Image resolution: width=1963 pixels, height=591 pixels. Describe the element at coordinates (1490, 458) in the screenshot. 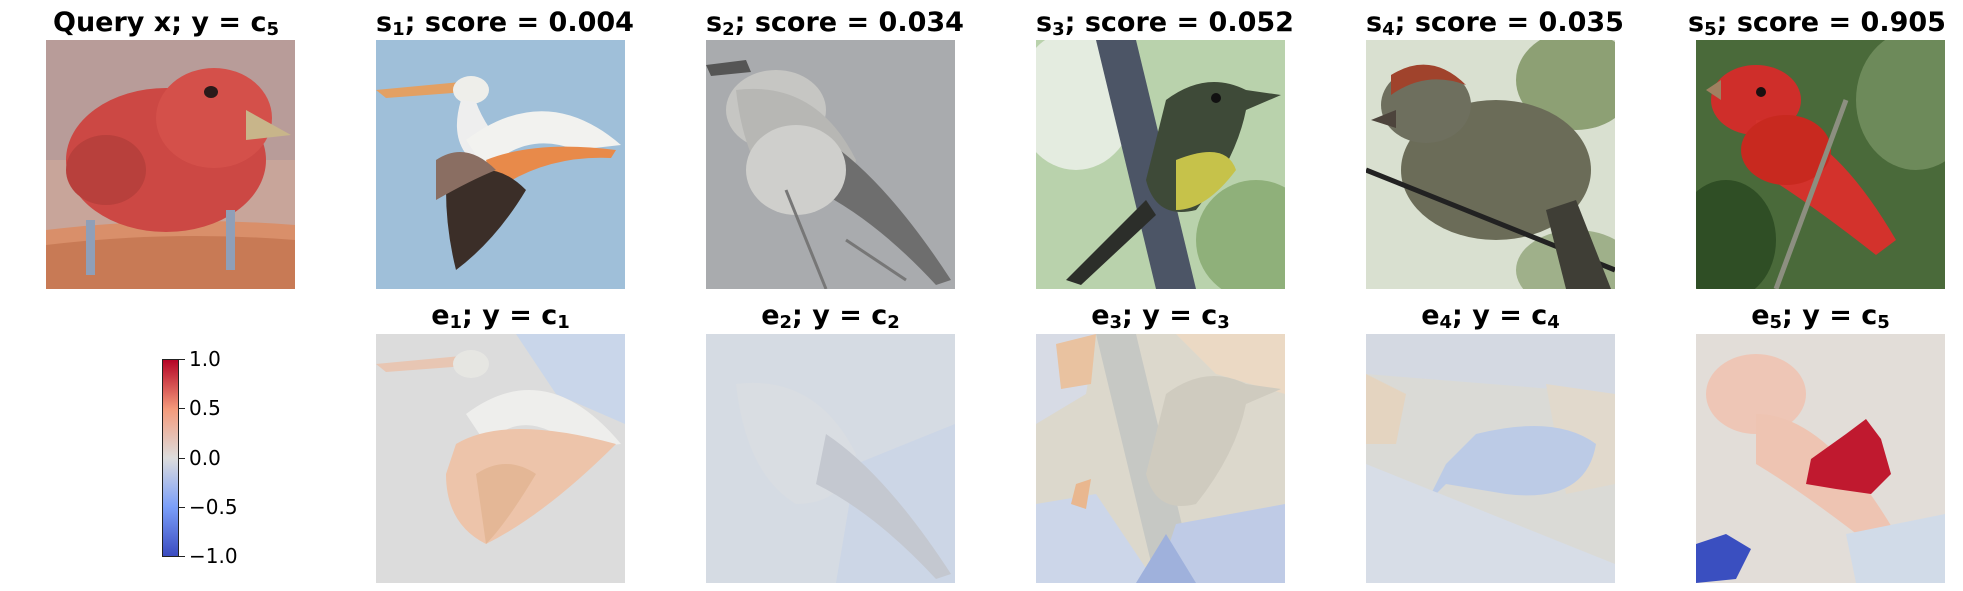

I see `sparrow-explanation` at that location.